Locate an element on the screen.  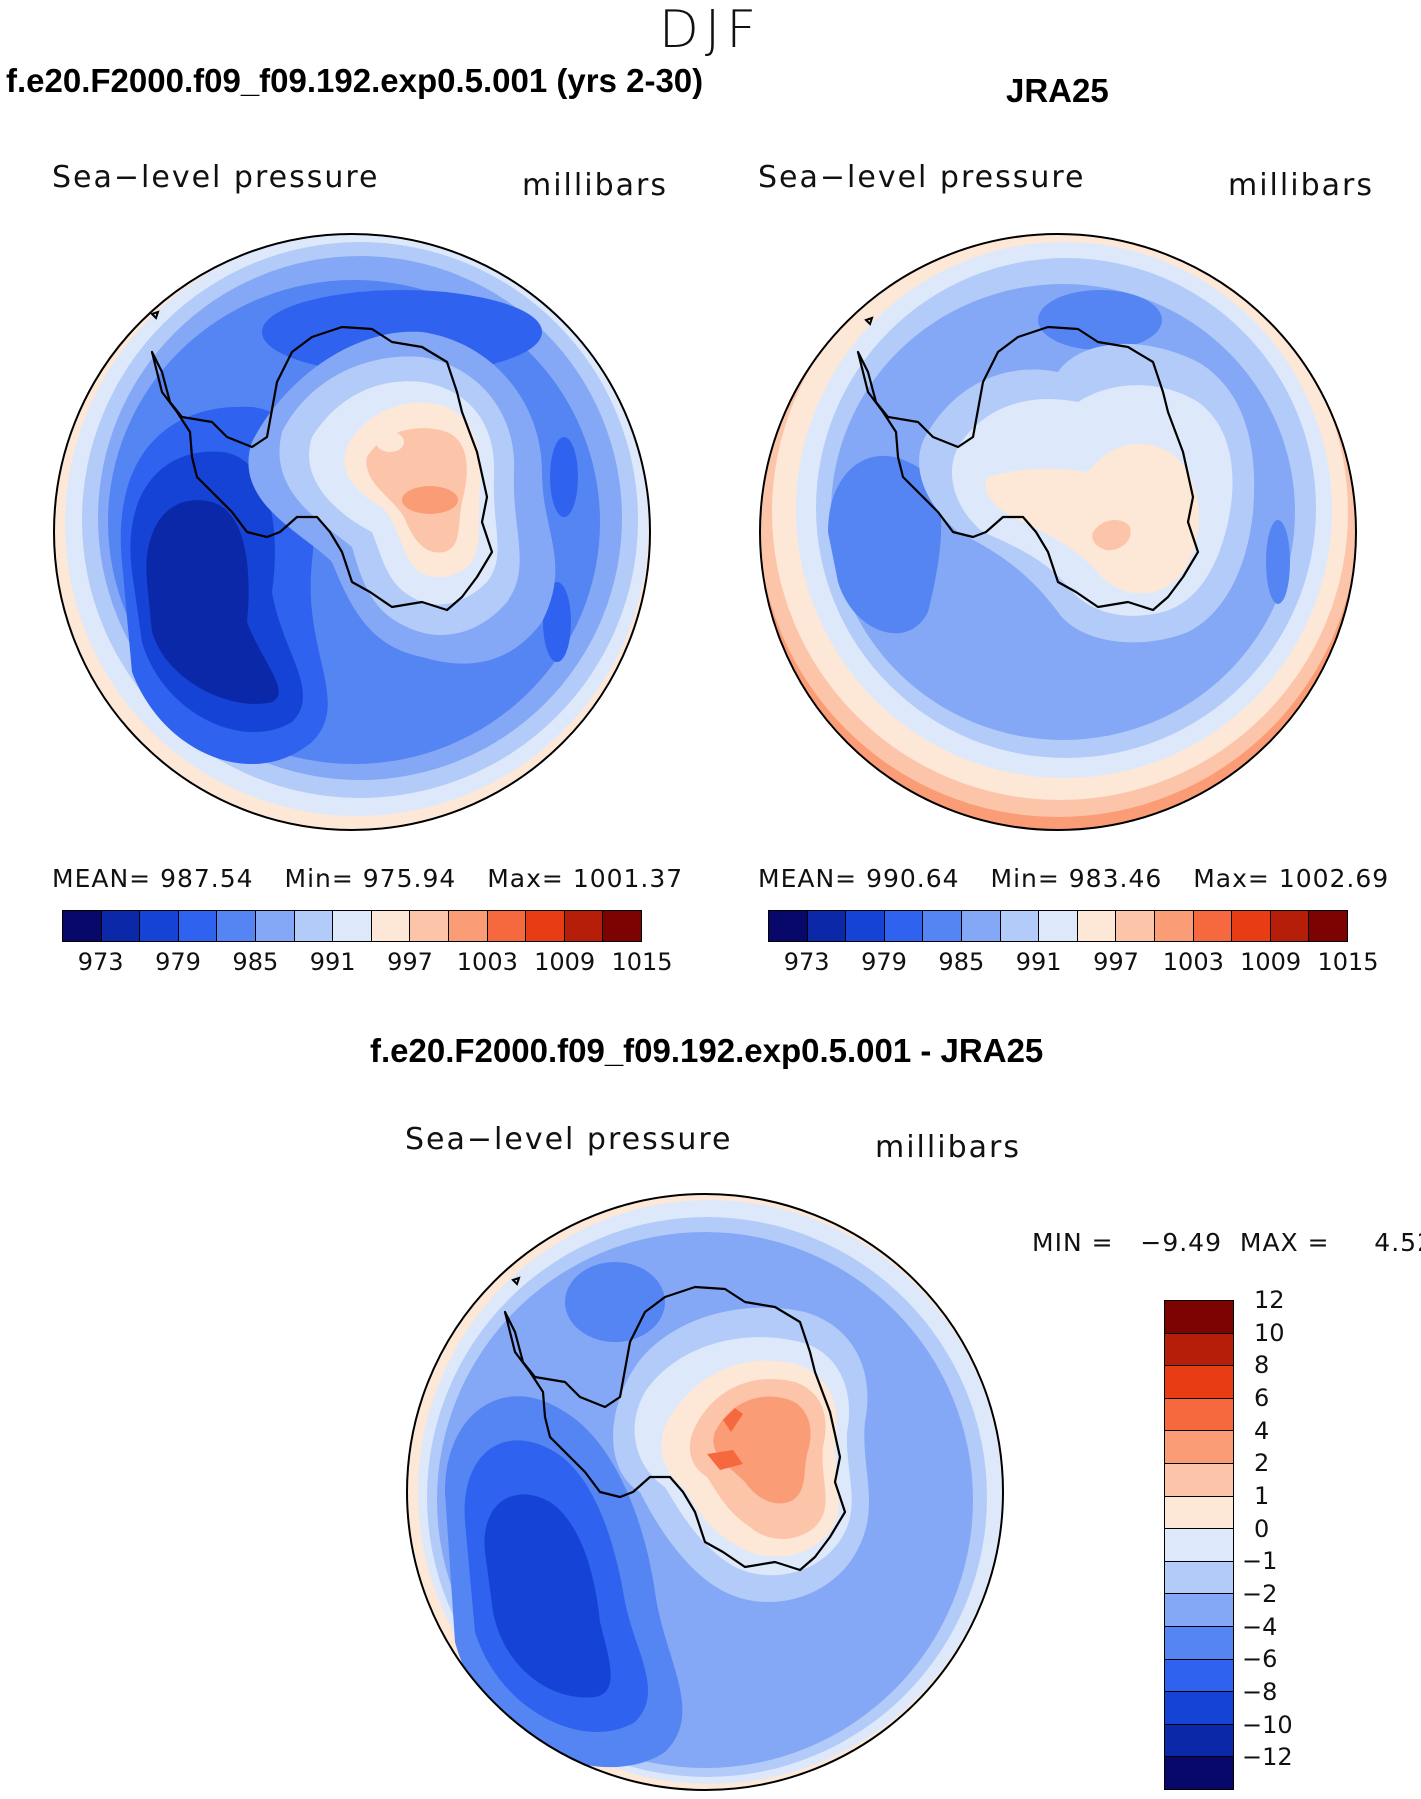
obs-polar-map is located at coordinates (1058, 532).